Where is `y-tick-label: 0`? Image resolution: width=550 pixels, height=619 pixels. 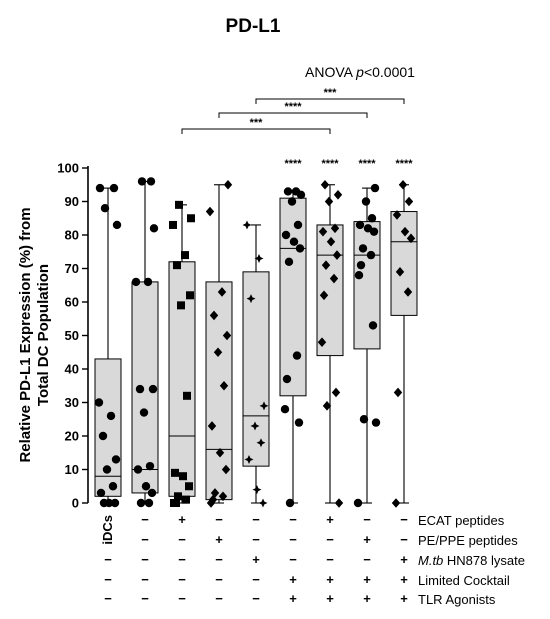
y-tick-label: 0 is located at coordinates (75, 503).